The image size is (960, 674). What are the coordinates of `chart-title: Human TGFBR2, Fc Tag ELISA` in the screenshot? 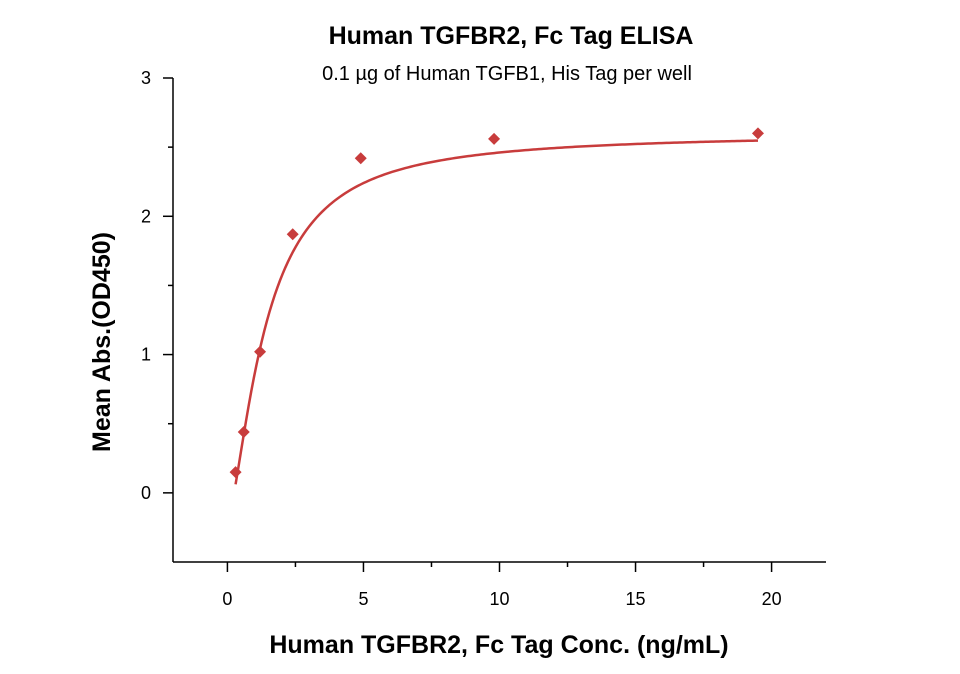 It's located at (511, 36).